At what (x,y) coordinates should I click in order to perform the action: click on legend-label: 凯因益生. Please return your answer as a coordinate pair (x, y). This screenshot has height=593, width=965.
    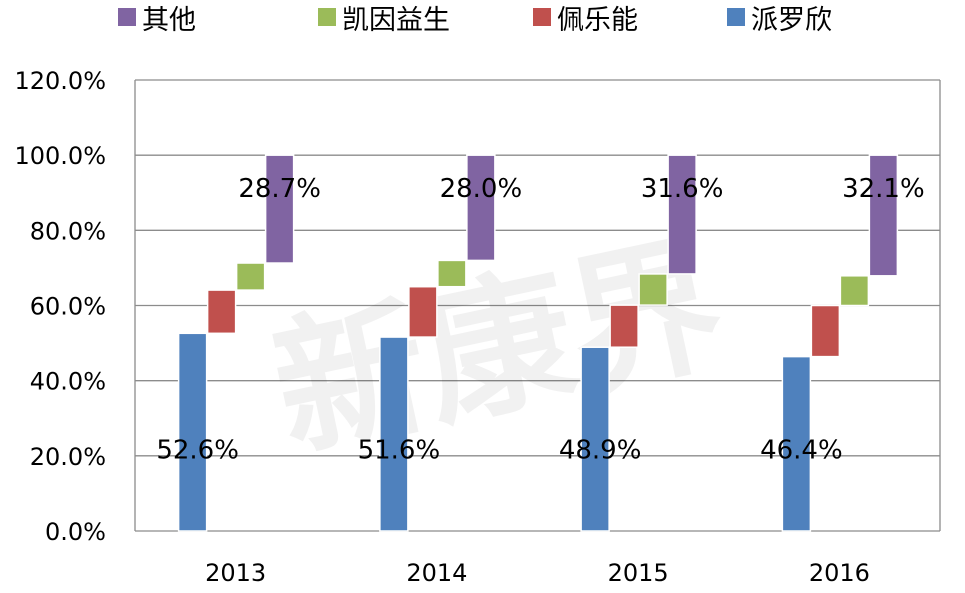
    Looking at the image, I should click on (396, 20).